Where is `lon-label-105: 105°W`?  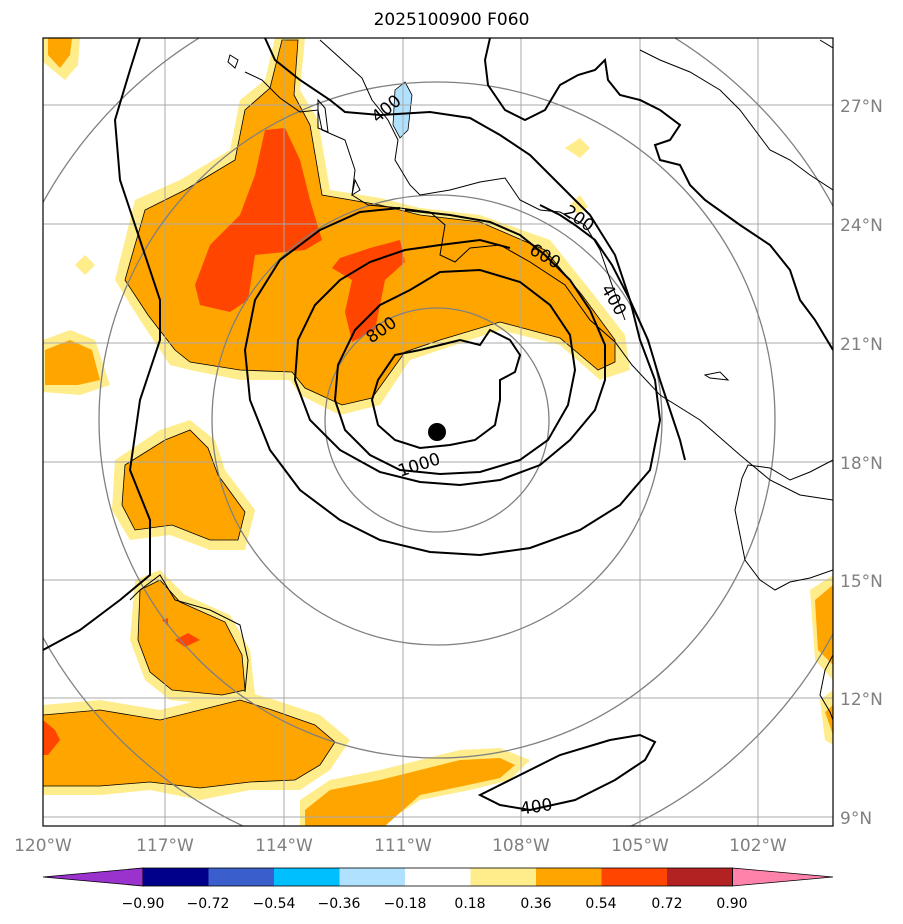 lon-label-105: 105°W is located at coordinates (640, 846).